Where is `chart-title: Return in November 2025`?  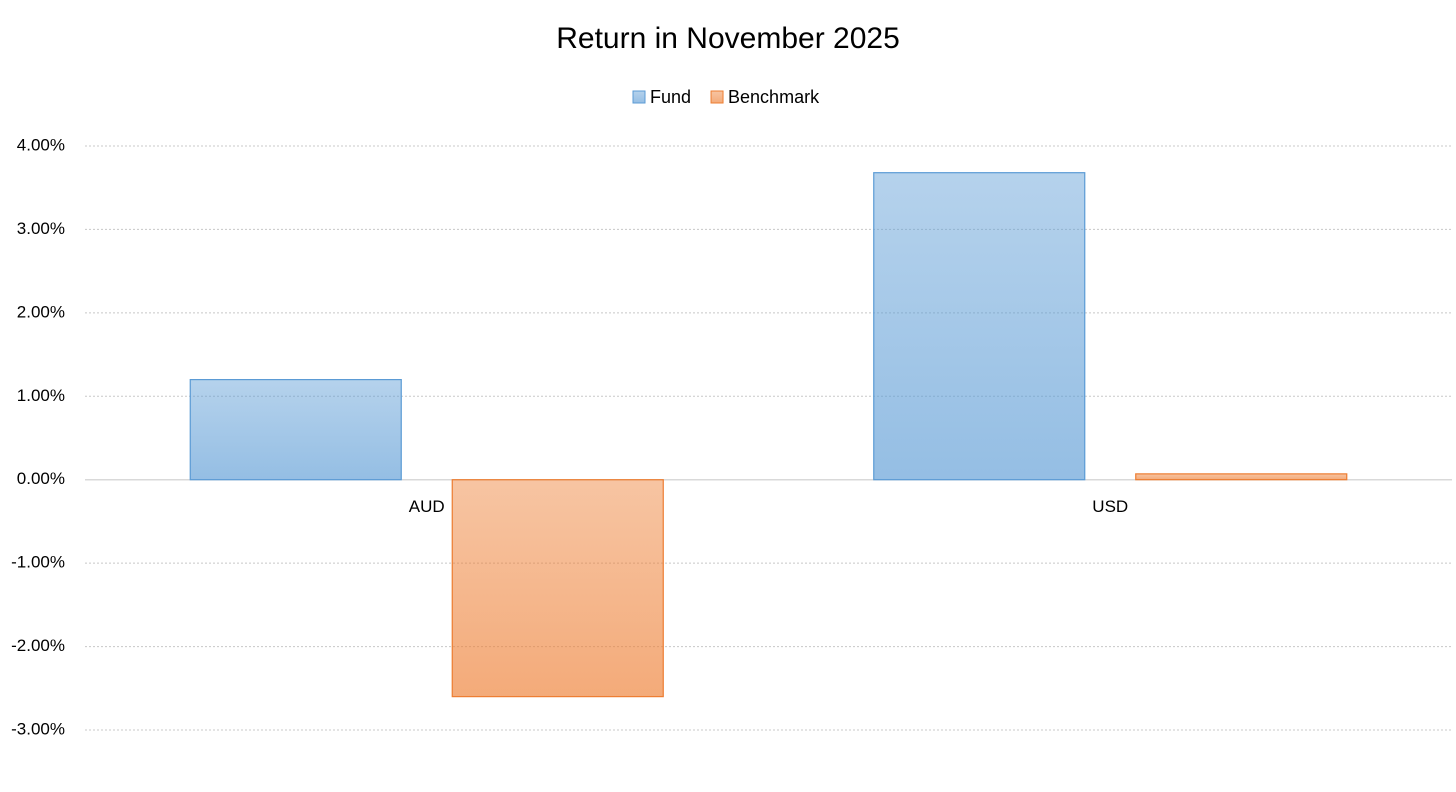 chart-title: Return in November 2025 is located at coordinates (728, 38).